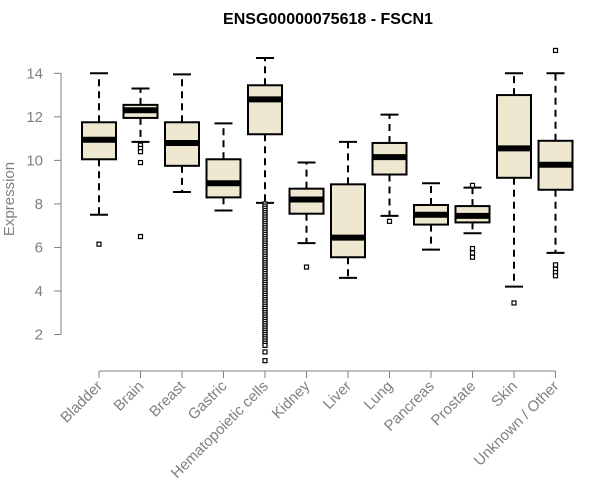 Image resolution: width=600 pixels, height=500 pixels. What do you see at coordinates (291, 399) in the screenshot?
I see `x-tick-label: Kidney` at bounding box center [291, 399].